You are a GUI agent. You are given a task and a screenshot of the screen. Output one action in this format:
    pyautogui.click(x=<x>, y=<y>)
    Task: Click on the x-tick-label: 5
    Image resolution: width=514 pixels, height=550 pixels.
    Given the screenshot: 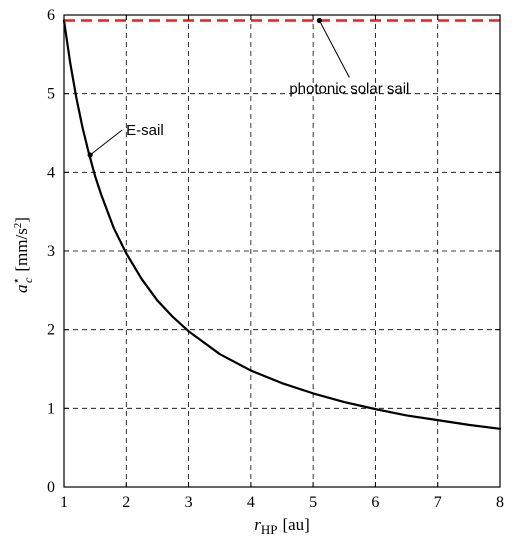 What is the action you would take?
    pyautogui.click(x=313, y=502)
    